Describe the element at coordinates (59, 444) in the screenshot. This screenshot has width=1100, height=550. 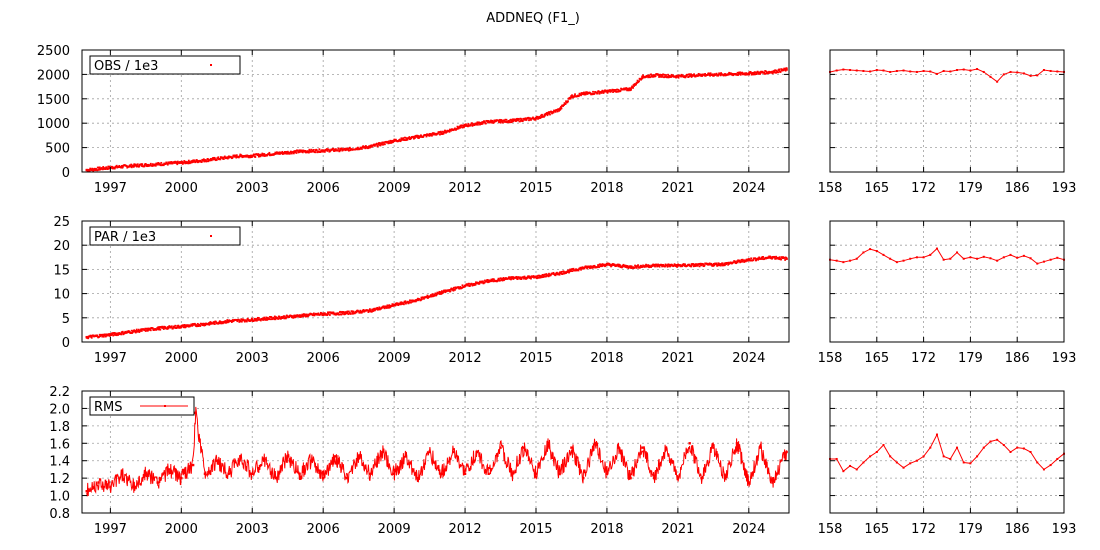
I see `y-tick-label: 1.6` at that location.